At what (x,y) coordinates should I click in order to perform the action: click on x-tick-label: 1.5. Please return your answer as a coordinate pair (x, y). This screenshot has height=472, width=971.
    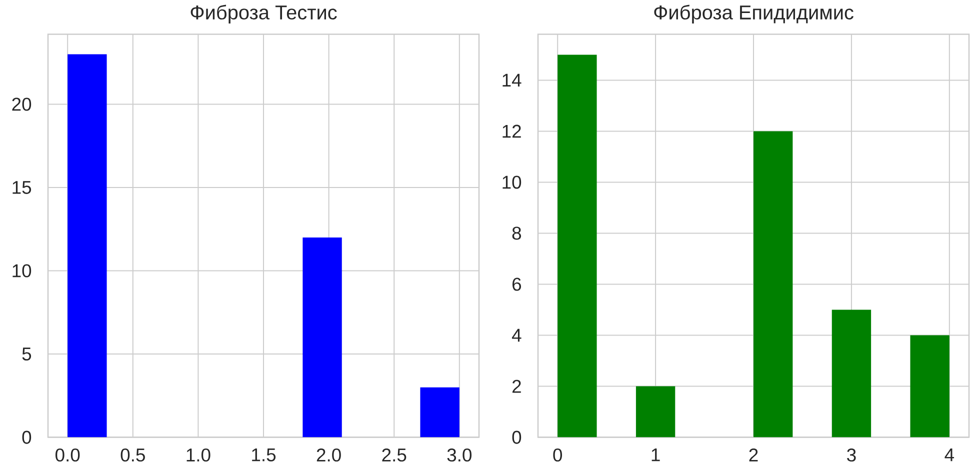
    Looking at the image, I should click on (264, 455).